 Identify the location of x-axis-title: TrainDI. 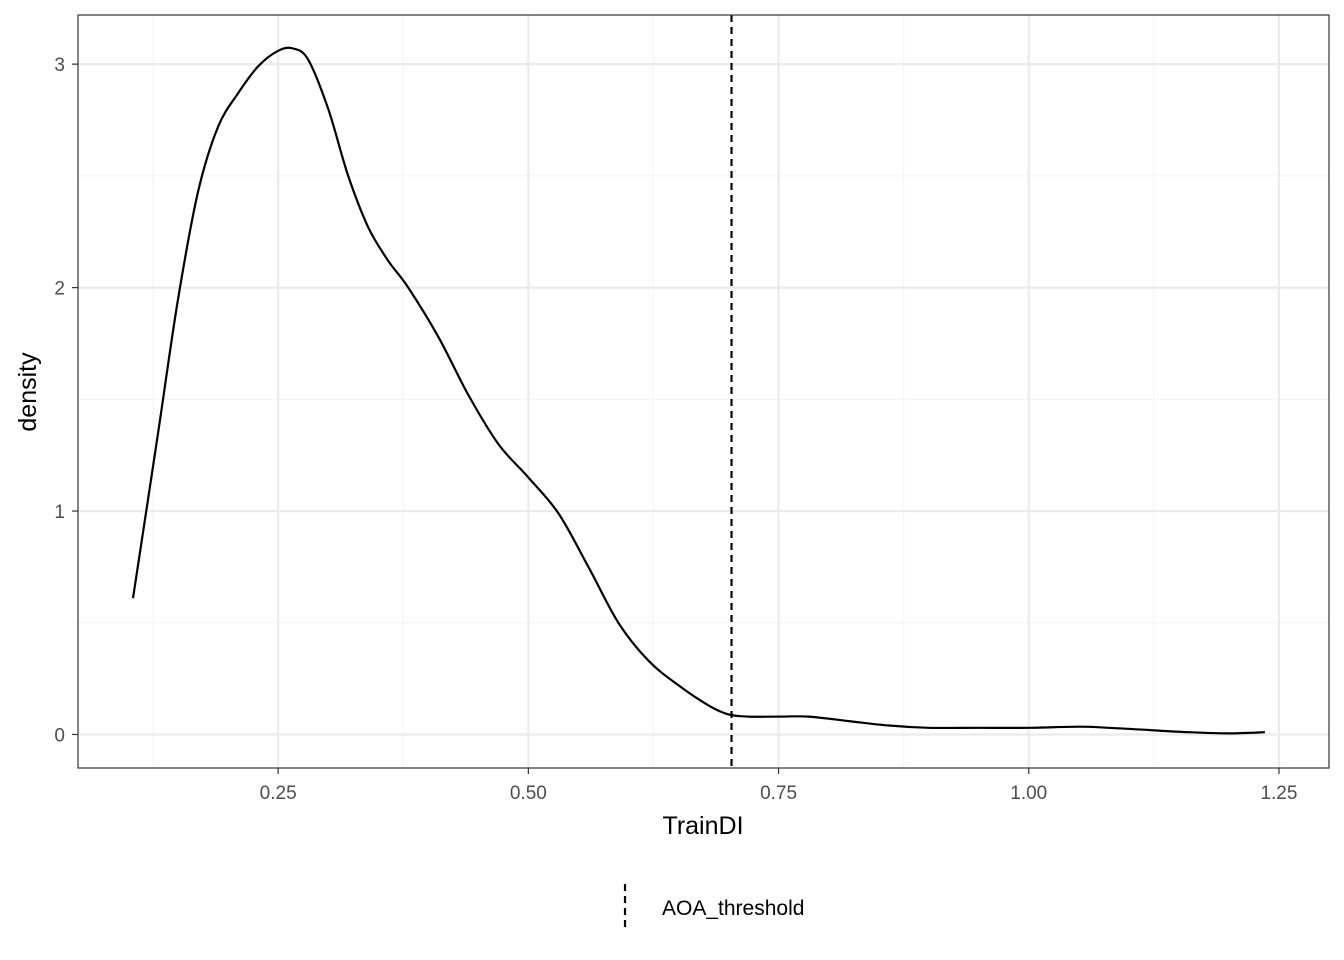
(702, 826).